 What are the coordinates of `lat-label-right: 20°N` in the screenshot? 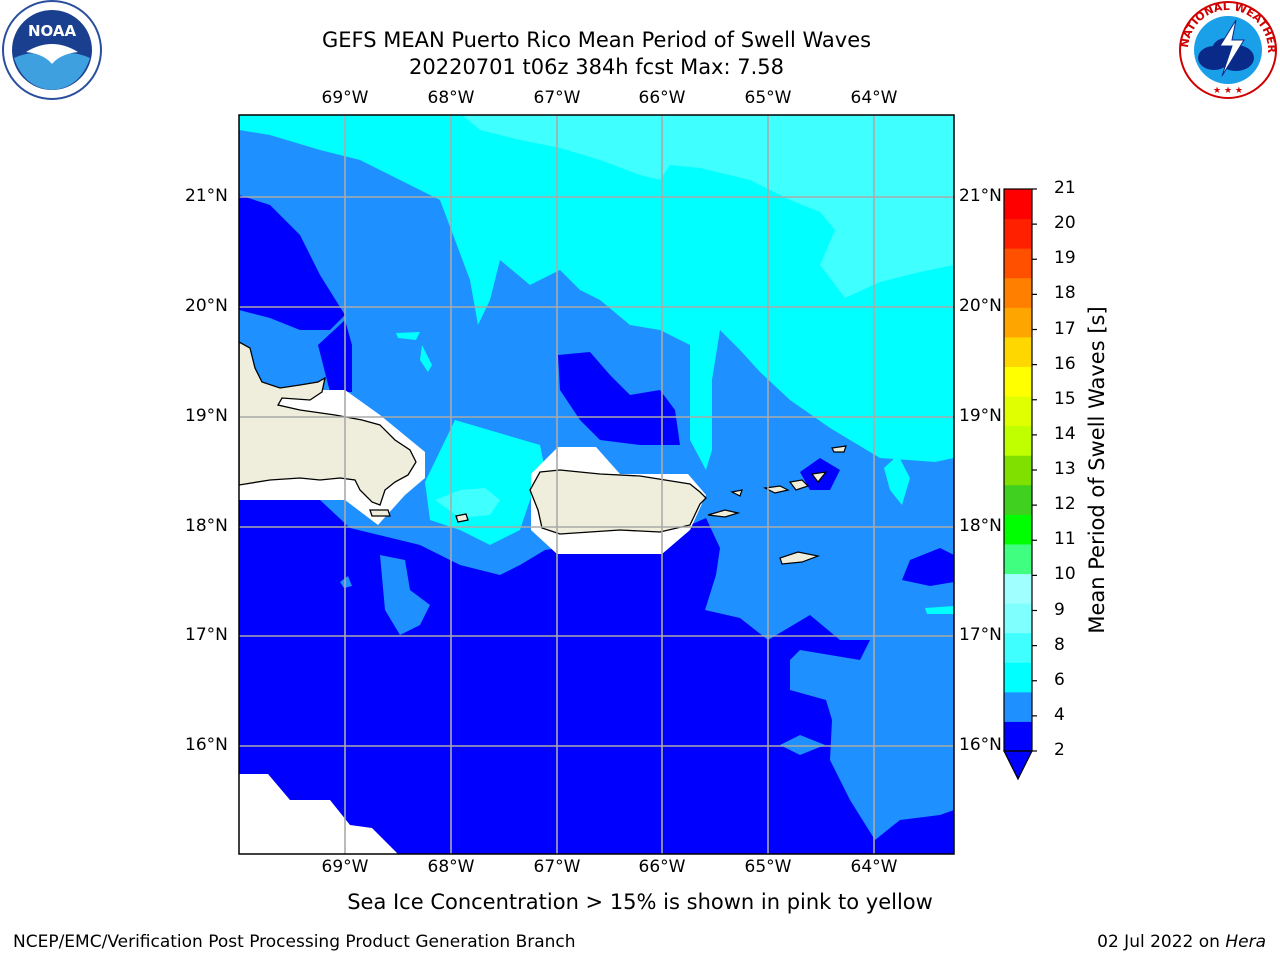 It's located at (980, 306).